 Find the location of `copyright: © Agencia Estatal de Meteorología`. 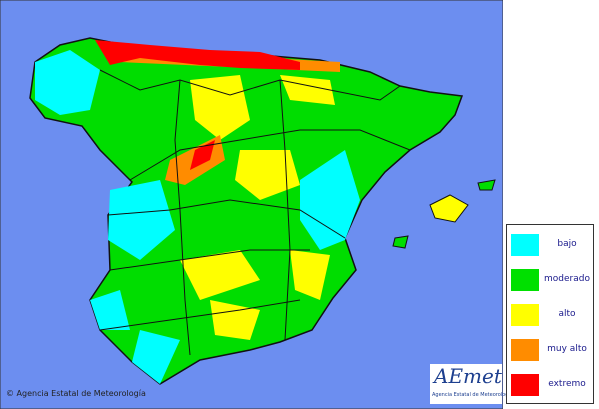

copyright: © Agencia Estatal de Meteorología is located at coordinates (76, 393).